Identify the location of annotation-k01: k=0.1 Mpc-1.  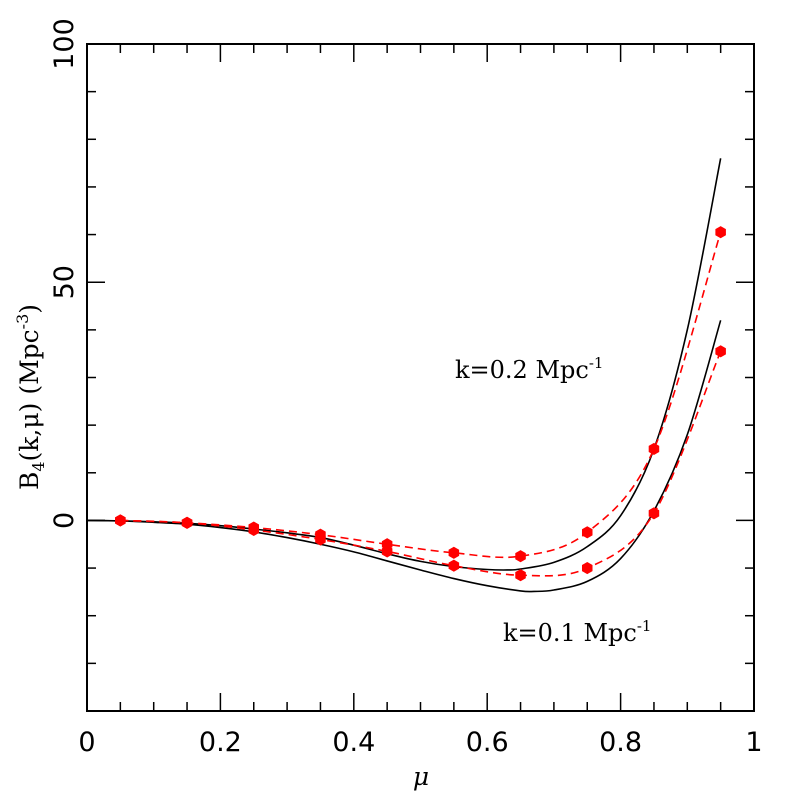
(577, 632).